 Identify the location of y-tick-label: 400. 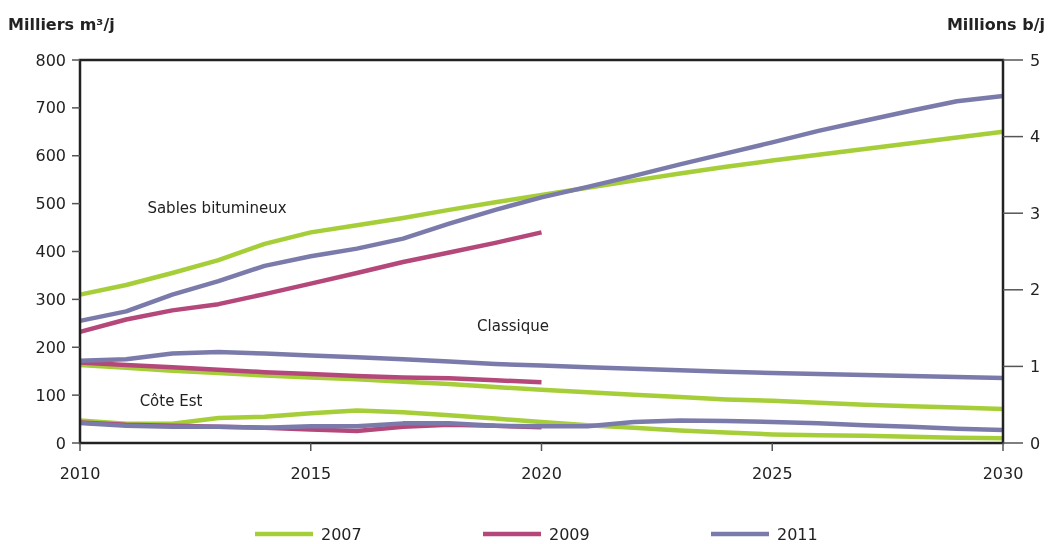
(50, 252).